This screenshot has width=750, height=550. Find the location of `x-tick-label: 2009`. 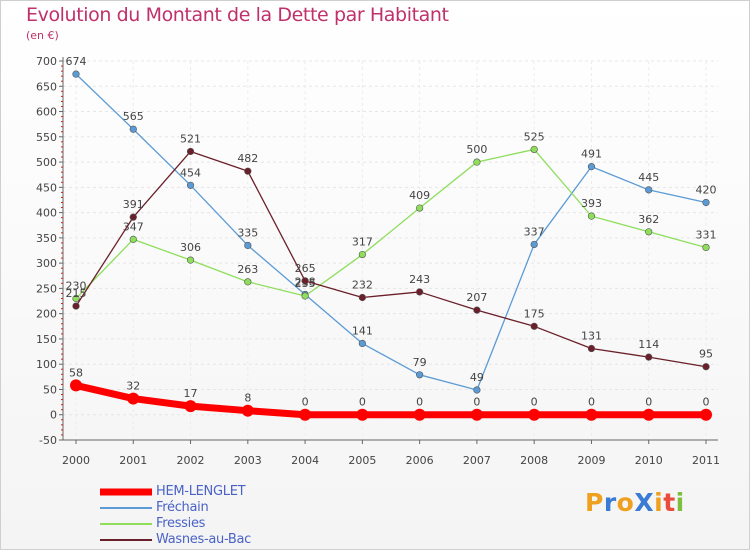

x-tick-label: 2009 is located at coordinates (591, 460).